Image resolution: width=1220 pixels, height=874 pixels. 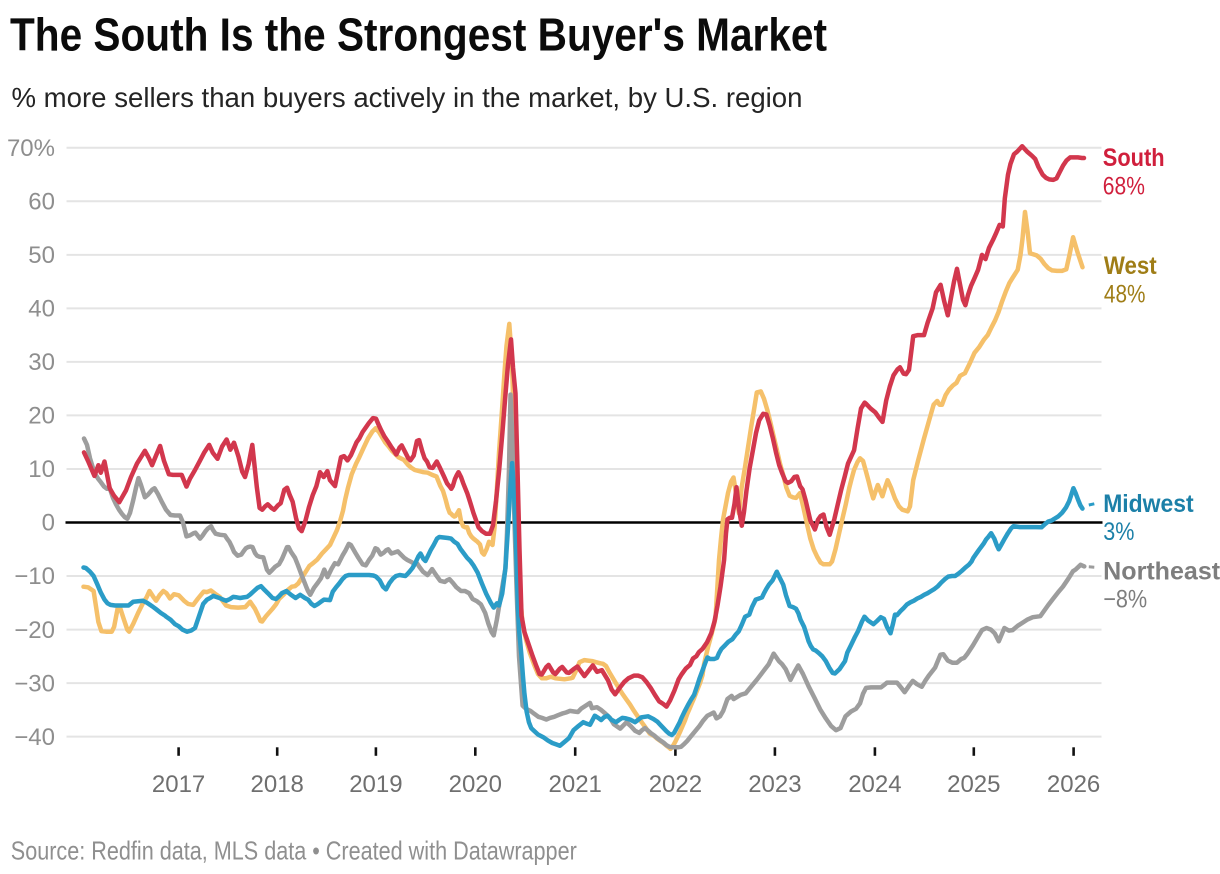 What do you see at coordinates (41, 469) in the screenshot?
I see `svg-text: 10` at bounding box center [41, 469].